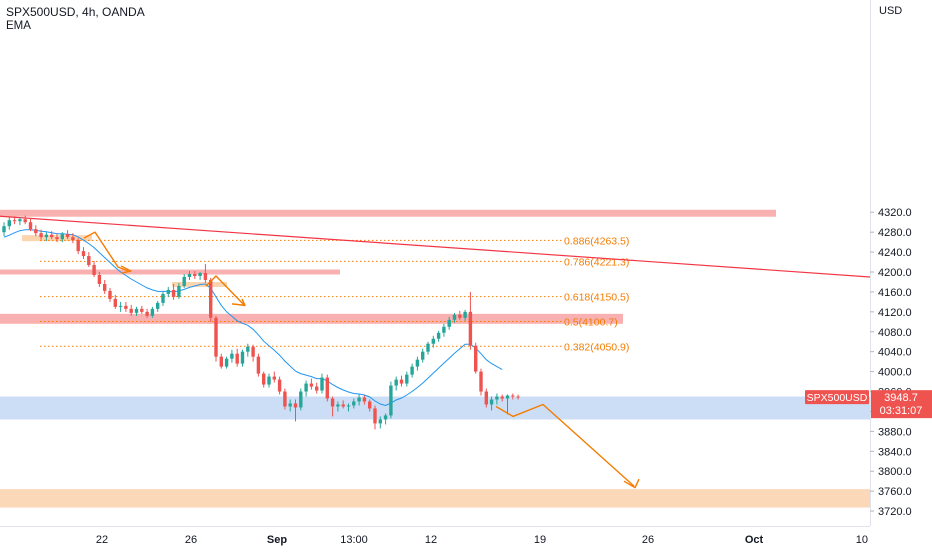 Image resolution: width=932 pixels, height=555 pixels. Describe the element at coordinates (596, 241) in the screenshot. I see `fib-label: 0.886(4263.5)` at that location.